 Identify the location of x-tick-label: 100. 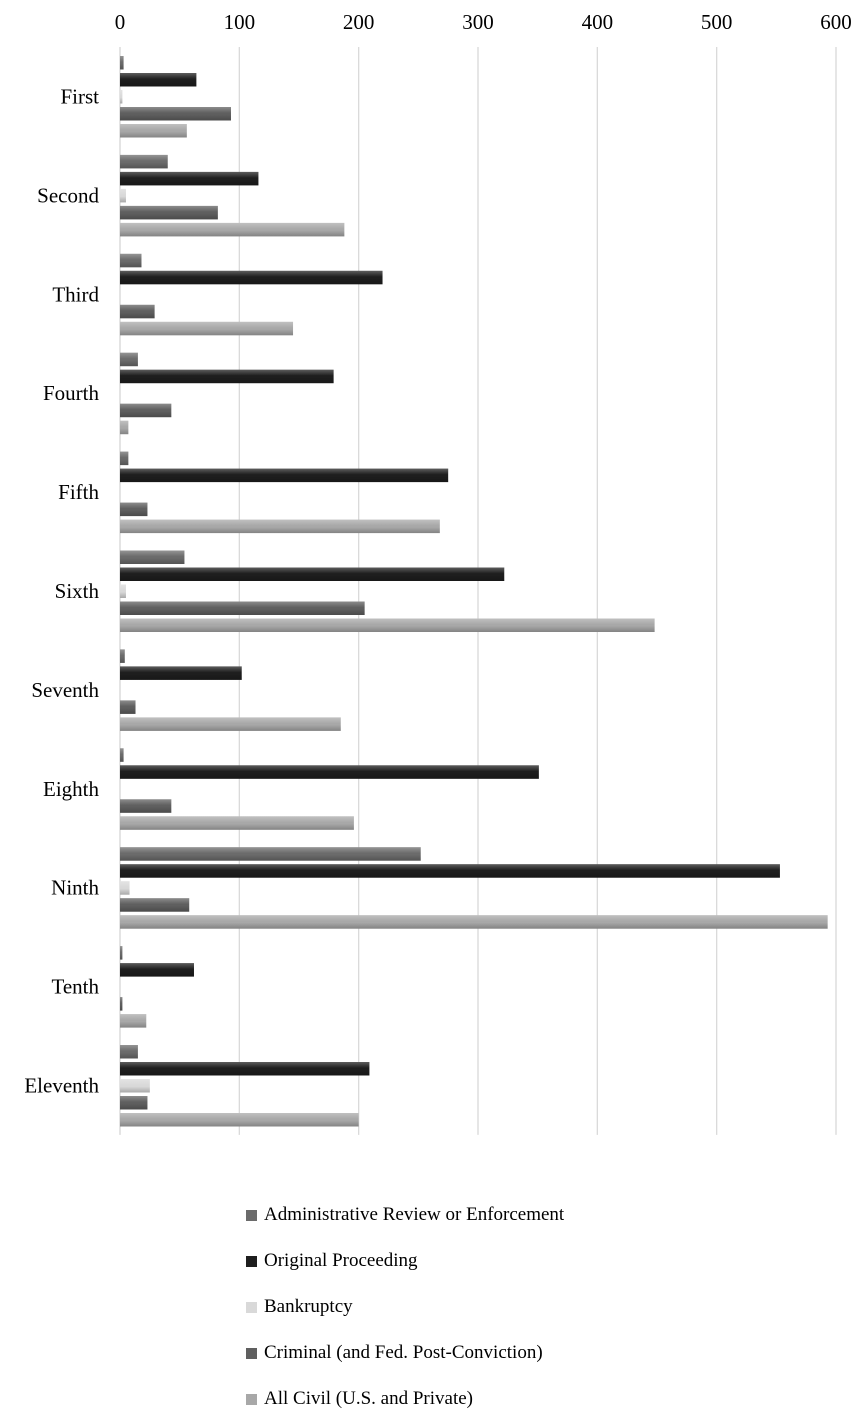
(240, 22).